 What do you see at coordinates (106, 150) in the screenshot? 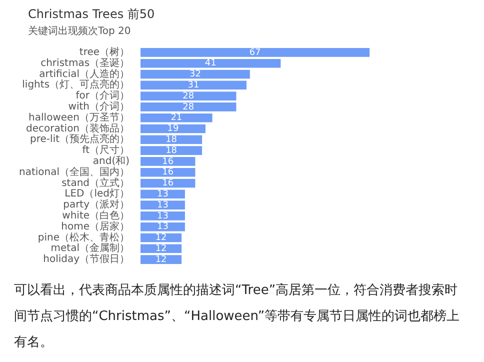
I see `y-tick-label: ft（尺寸）` at bounding box center [106, 150].